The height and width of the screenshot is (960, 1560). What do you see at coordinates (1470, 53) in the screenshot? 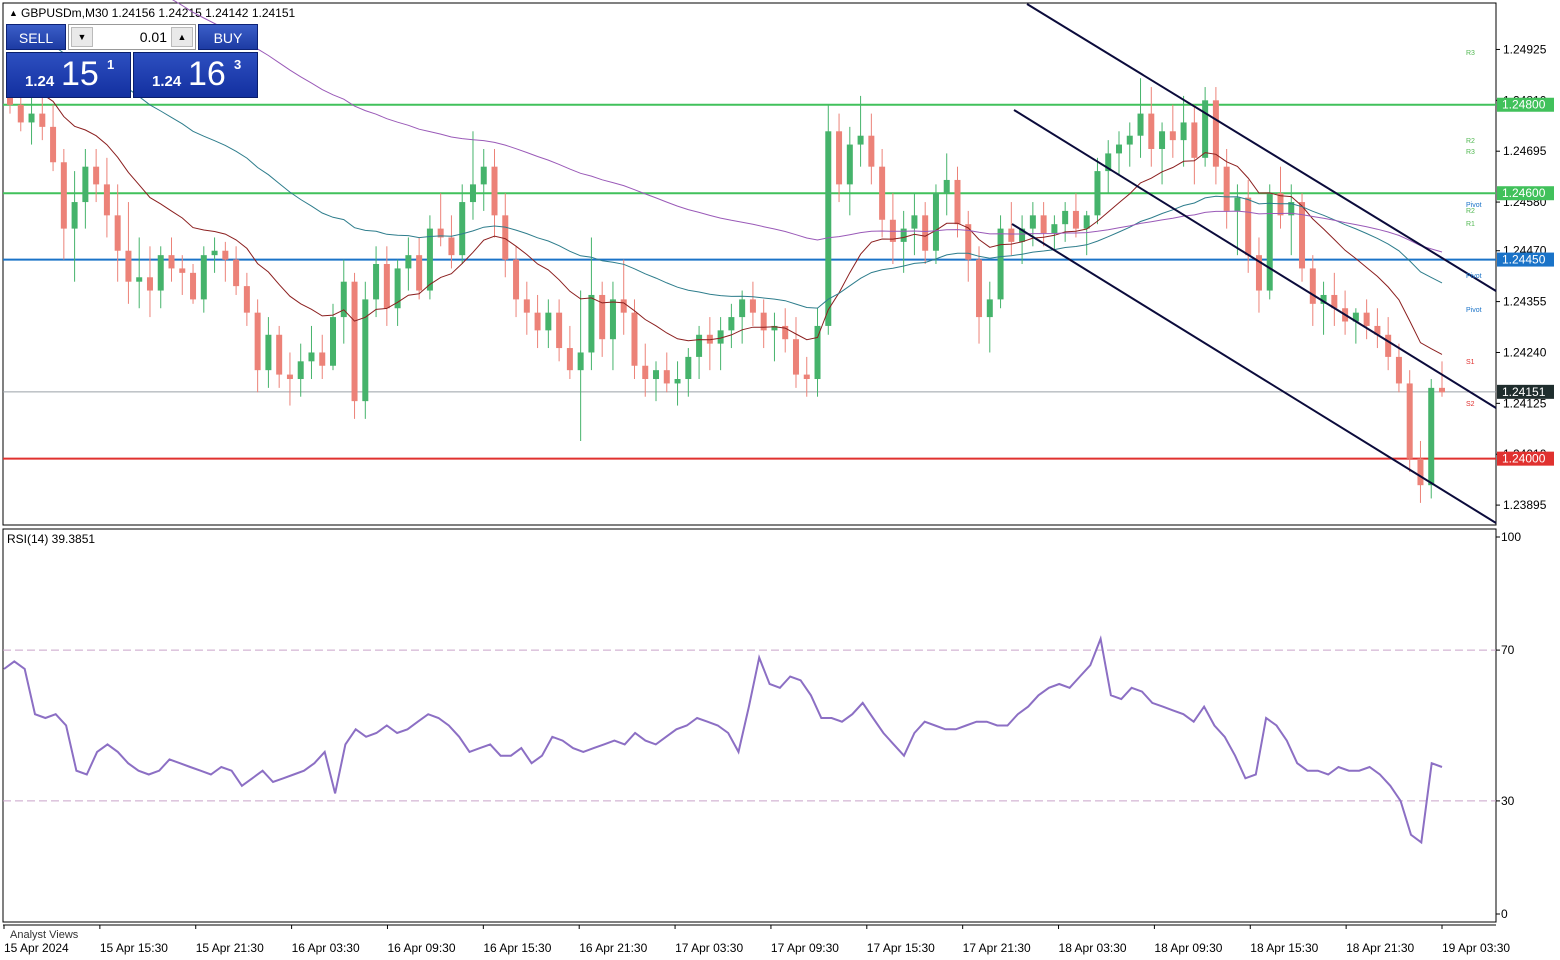
I see `pivot-marker-label: R3` at bounding box center [1470, 53].